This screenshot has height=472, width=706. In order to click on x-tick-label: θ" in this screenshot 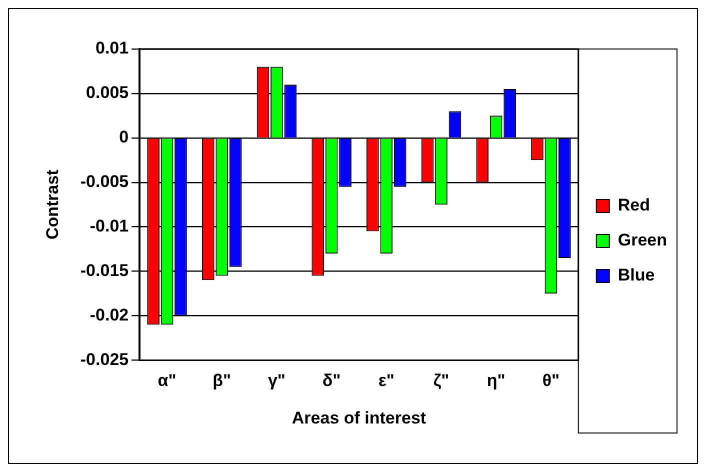, I will do `click(551, 380)`.